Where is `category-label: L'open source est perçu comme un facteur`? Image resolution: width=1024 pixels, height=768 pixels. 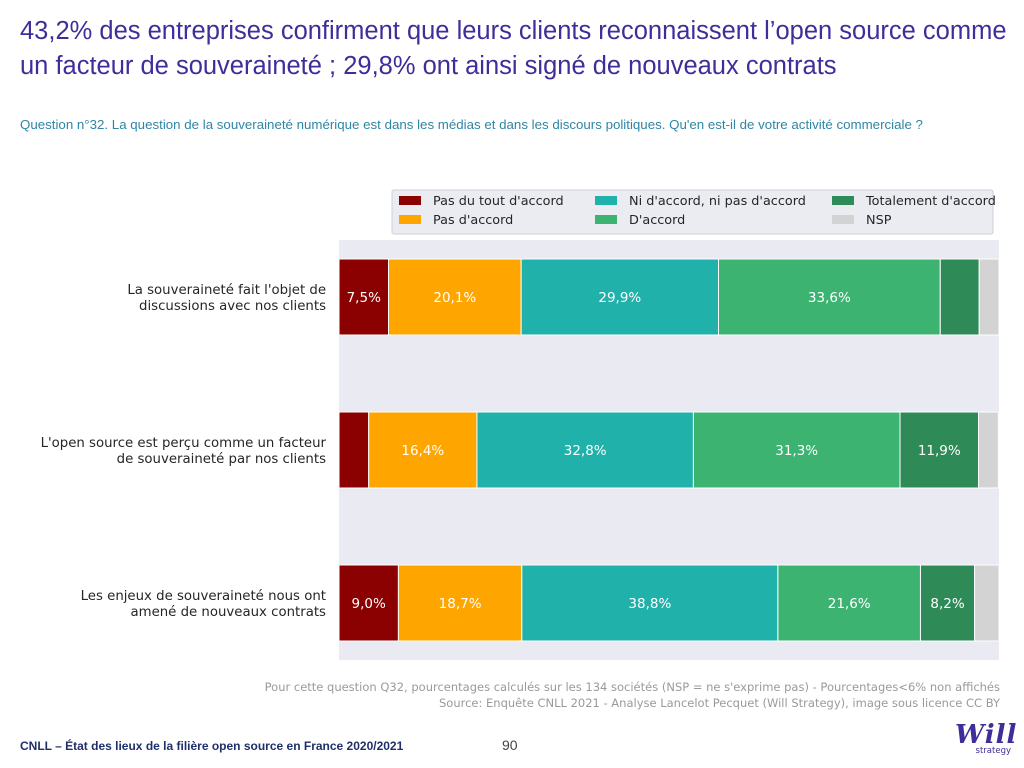
category-label: L'open source est perçu comme un facteur is located at coordinates (184, 443).